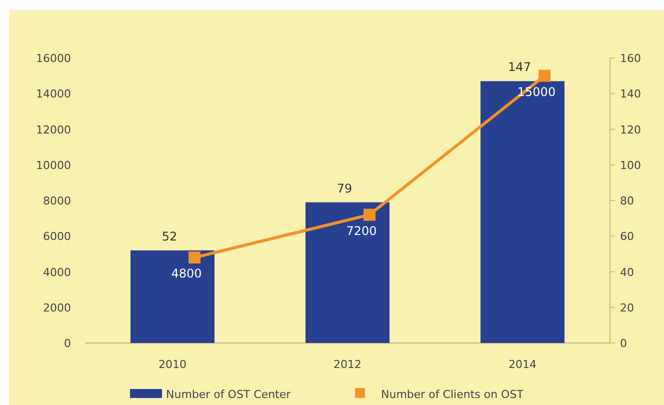 Image resolution: width=664 pixels, height=405 pixels. What do you see at coordinates (229, 394) in the screenshot?
I see `legend-label: Number of OST Center` at bounding box center [229, 394].